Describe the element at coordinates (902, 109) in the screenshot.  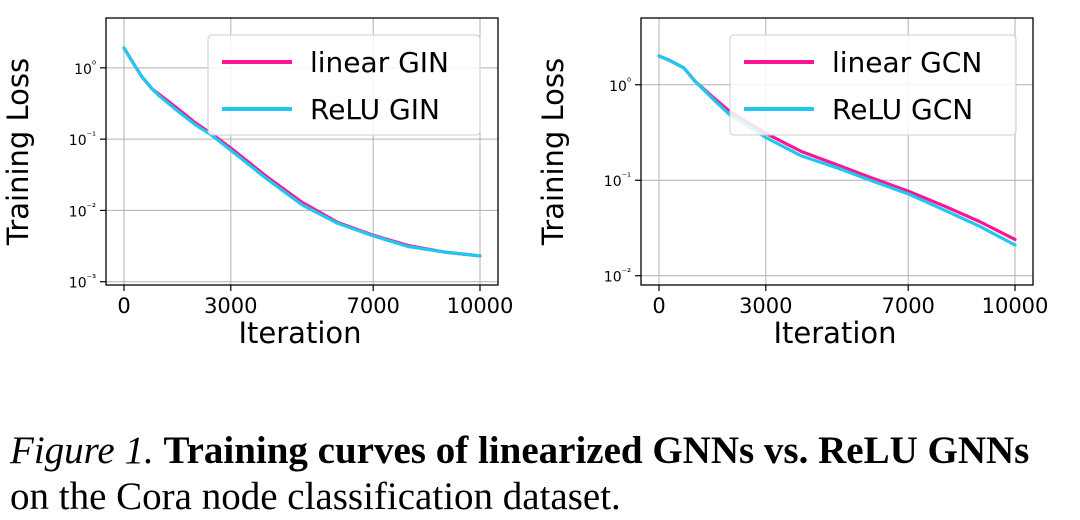
I see `legend-label-2: ReLU GCN` at that location.